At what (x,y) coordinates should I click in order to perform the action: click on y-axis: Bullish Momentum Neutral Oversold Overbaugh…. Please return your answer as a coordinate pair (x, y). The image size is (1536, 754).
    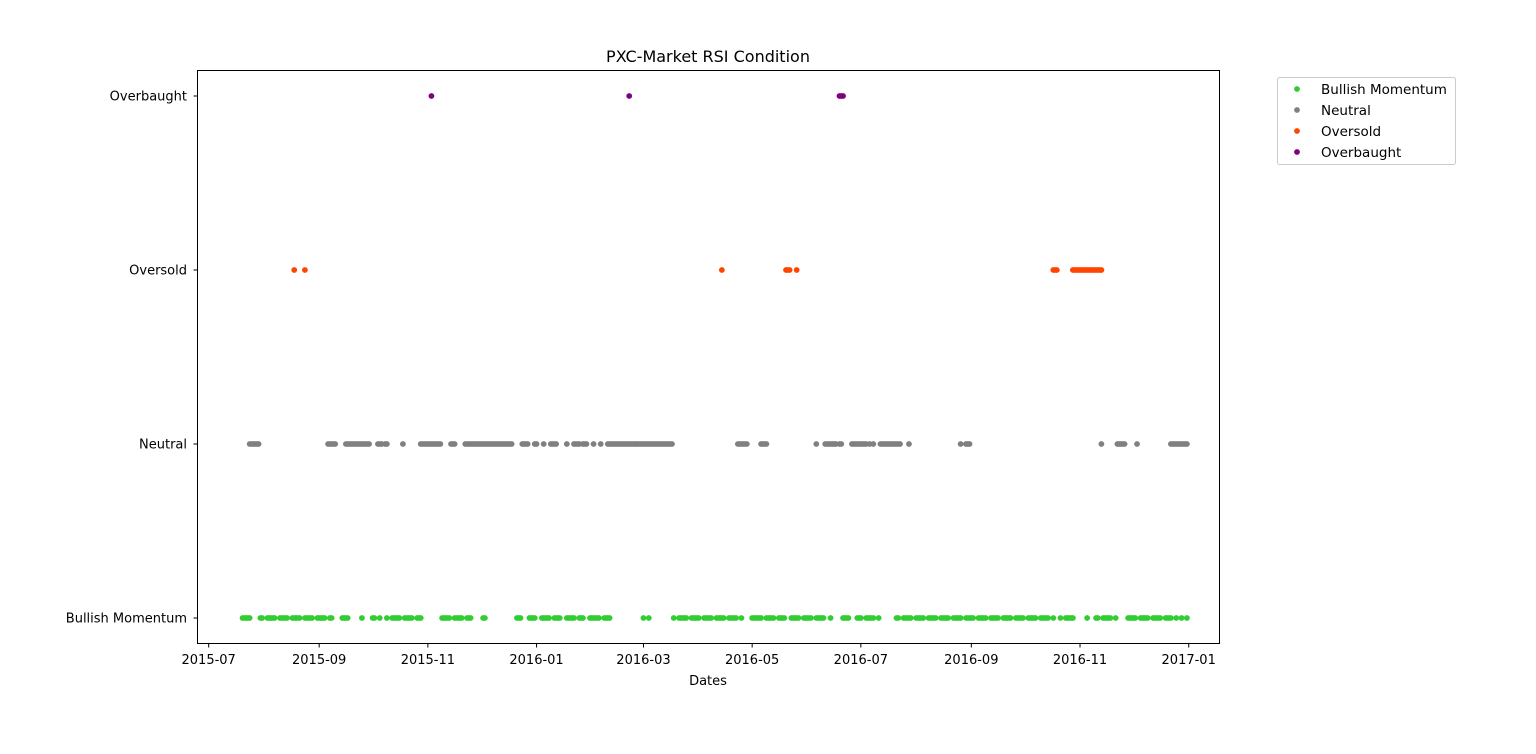
    Looking at the image, I should click on (132, 358).